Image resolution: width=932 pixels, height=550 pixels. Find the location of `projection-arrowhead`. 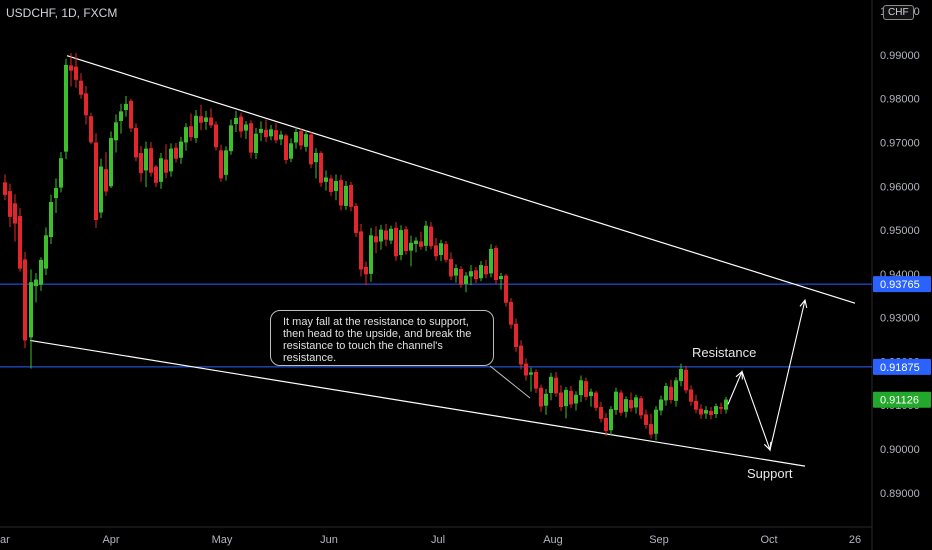

projection-arrowhead is located at coordinates (739, 375).